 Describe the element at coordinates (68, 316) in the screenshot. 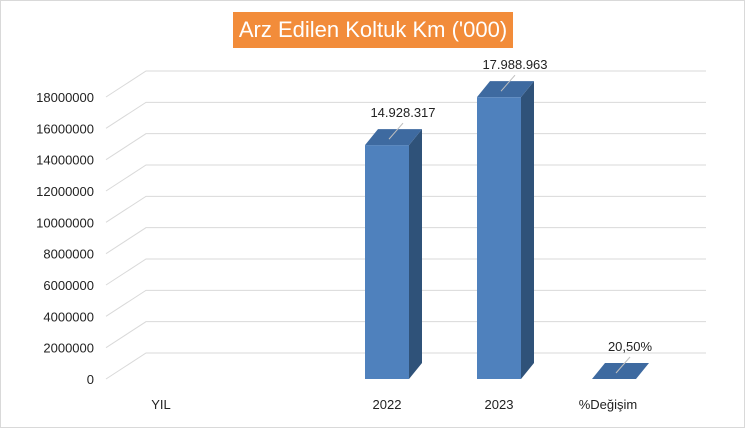

I see `y-tick-label: 4000000` at that location.